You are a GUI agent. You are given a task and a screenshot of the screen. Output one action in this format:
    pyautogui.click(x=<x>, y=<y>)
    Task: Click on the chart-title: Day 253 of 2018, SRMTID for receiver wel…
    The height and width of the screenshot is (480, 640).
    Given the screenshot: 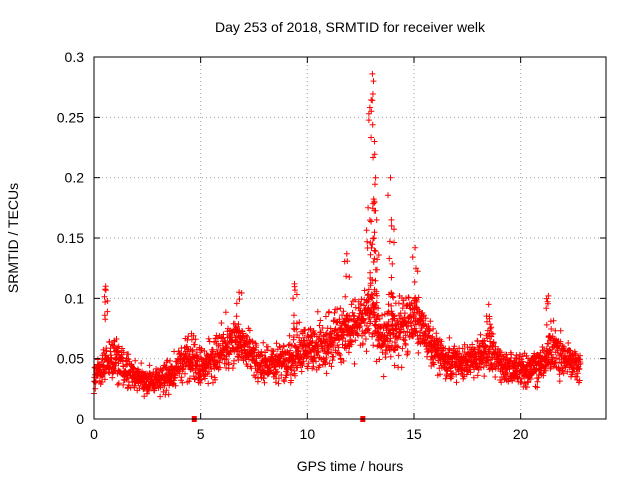 What is the action you would take?
    pyautogui.click(x=350, y=27)
    